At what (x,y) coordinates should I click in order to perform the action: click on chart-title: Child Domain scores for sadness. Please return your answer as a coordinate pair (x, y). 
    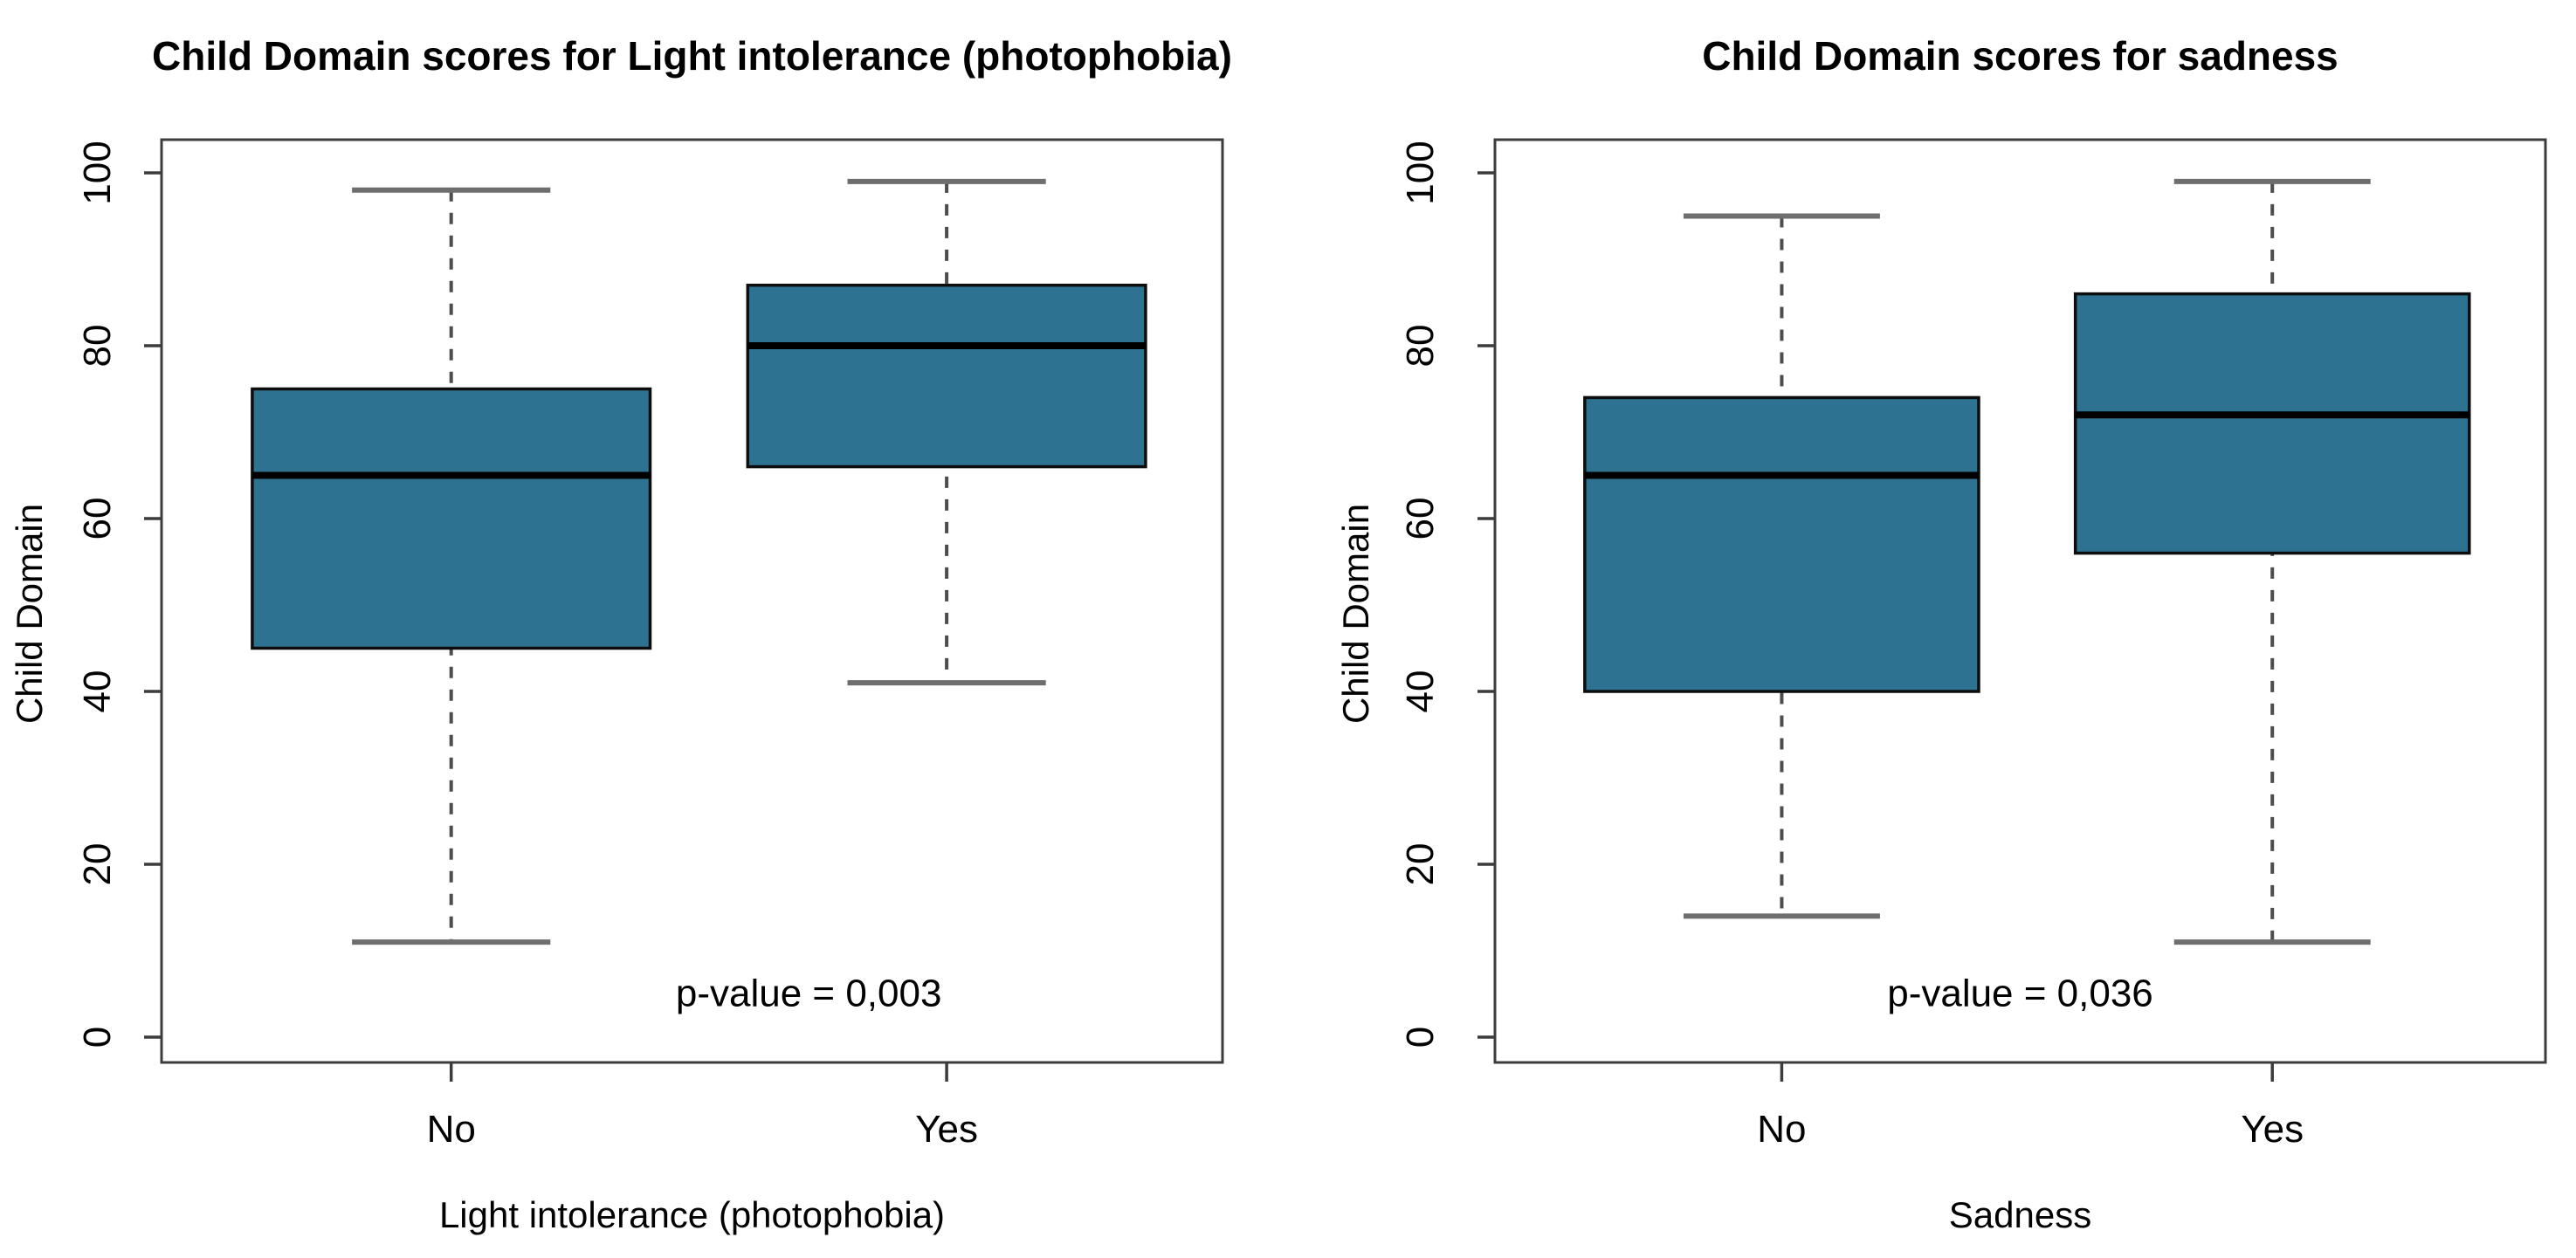
    Looking at the image, I should click on (2020, 56).